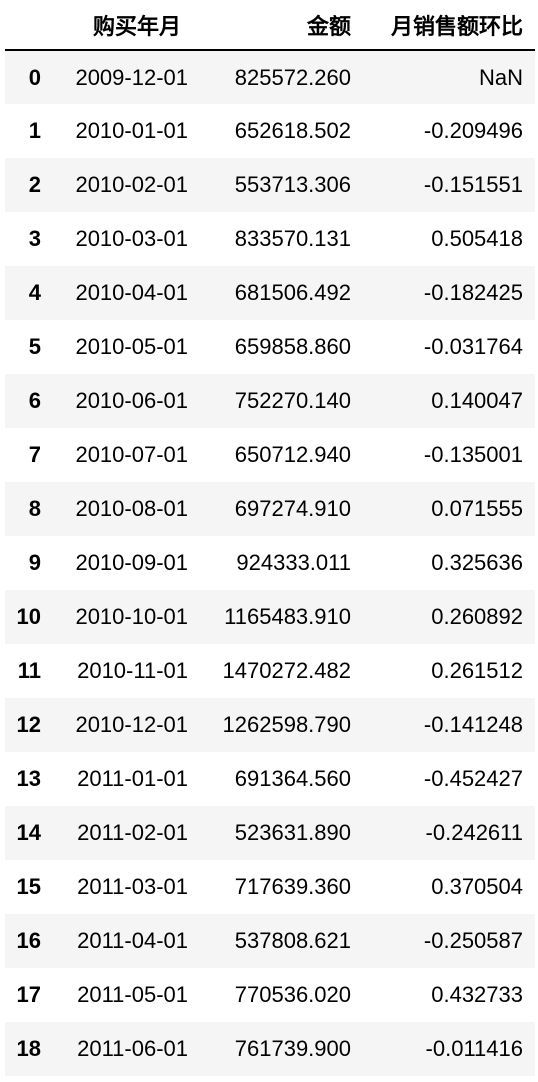 This screenshot has width=538, height=1082. I want to click on row-index: 0, so click(34, 77).